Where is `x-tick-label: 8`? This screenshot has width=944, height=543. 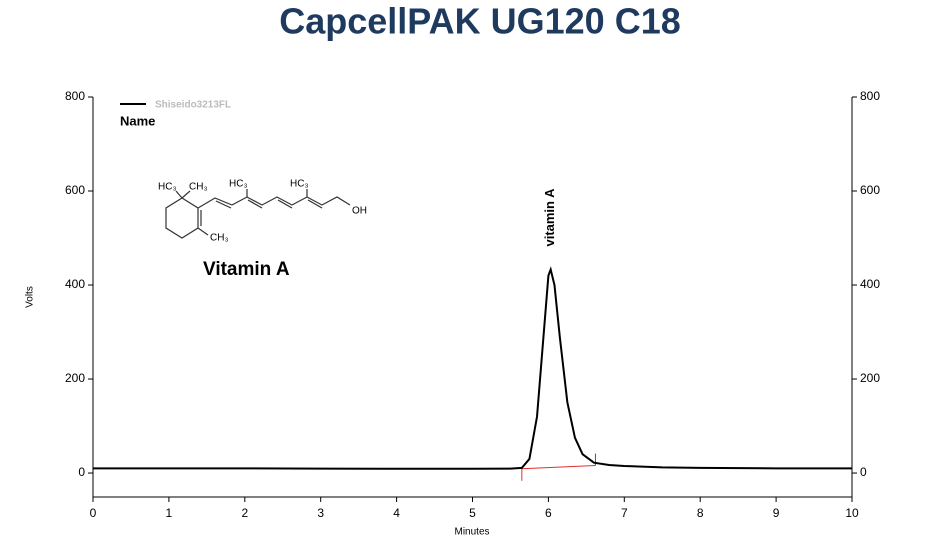 x-tick-label: 8 is located at coordinates (700, 513).